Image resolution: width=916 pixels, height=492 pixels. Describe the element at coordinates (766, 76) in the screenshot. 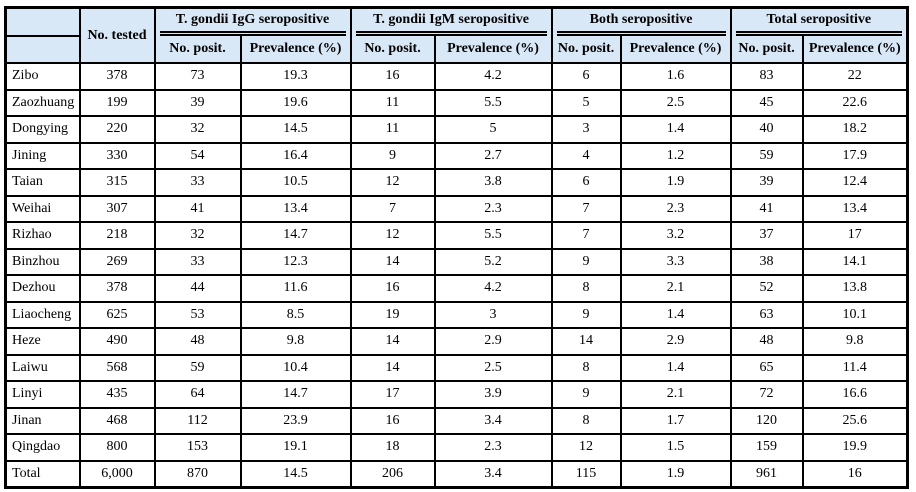

I see `value-cell: 83` at that location.